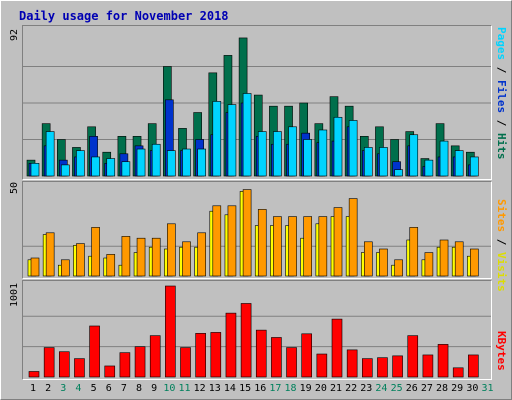 This screenshot has width=512, height=400. Describe the element at coordinates (336, 388) in the screenshot. I see `day-label-21: 21` at that location.